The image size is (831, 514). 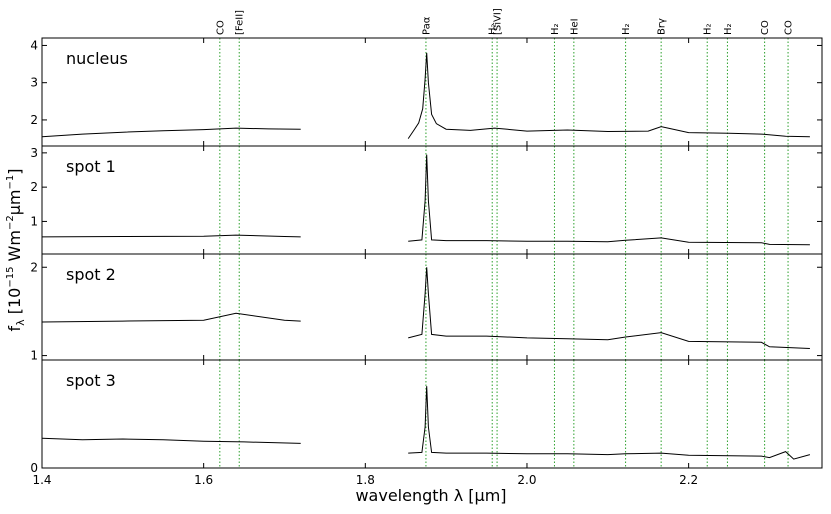 What do you see at coordinates (91, 166) in the screenshot?
I see `panel-label: spot 1` at bounding box center [91, 166].